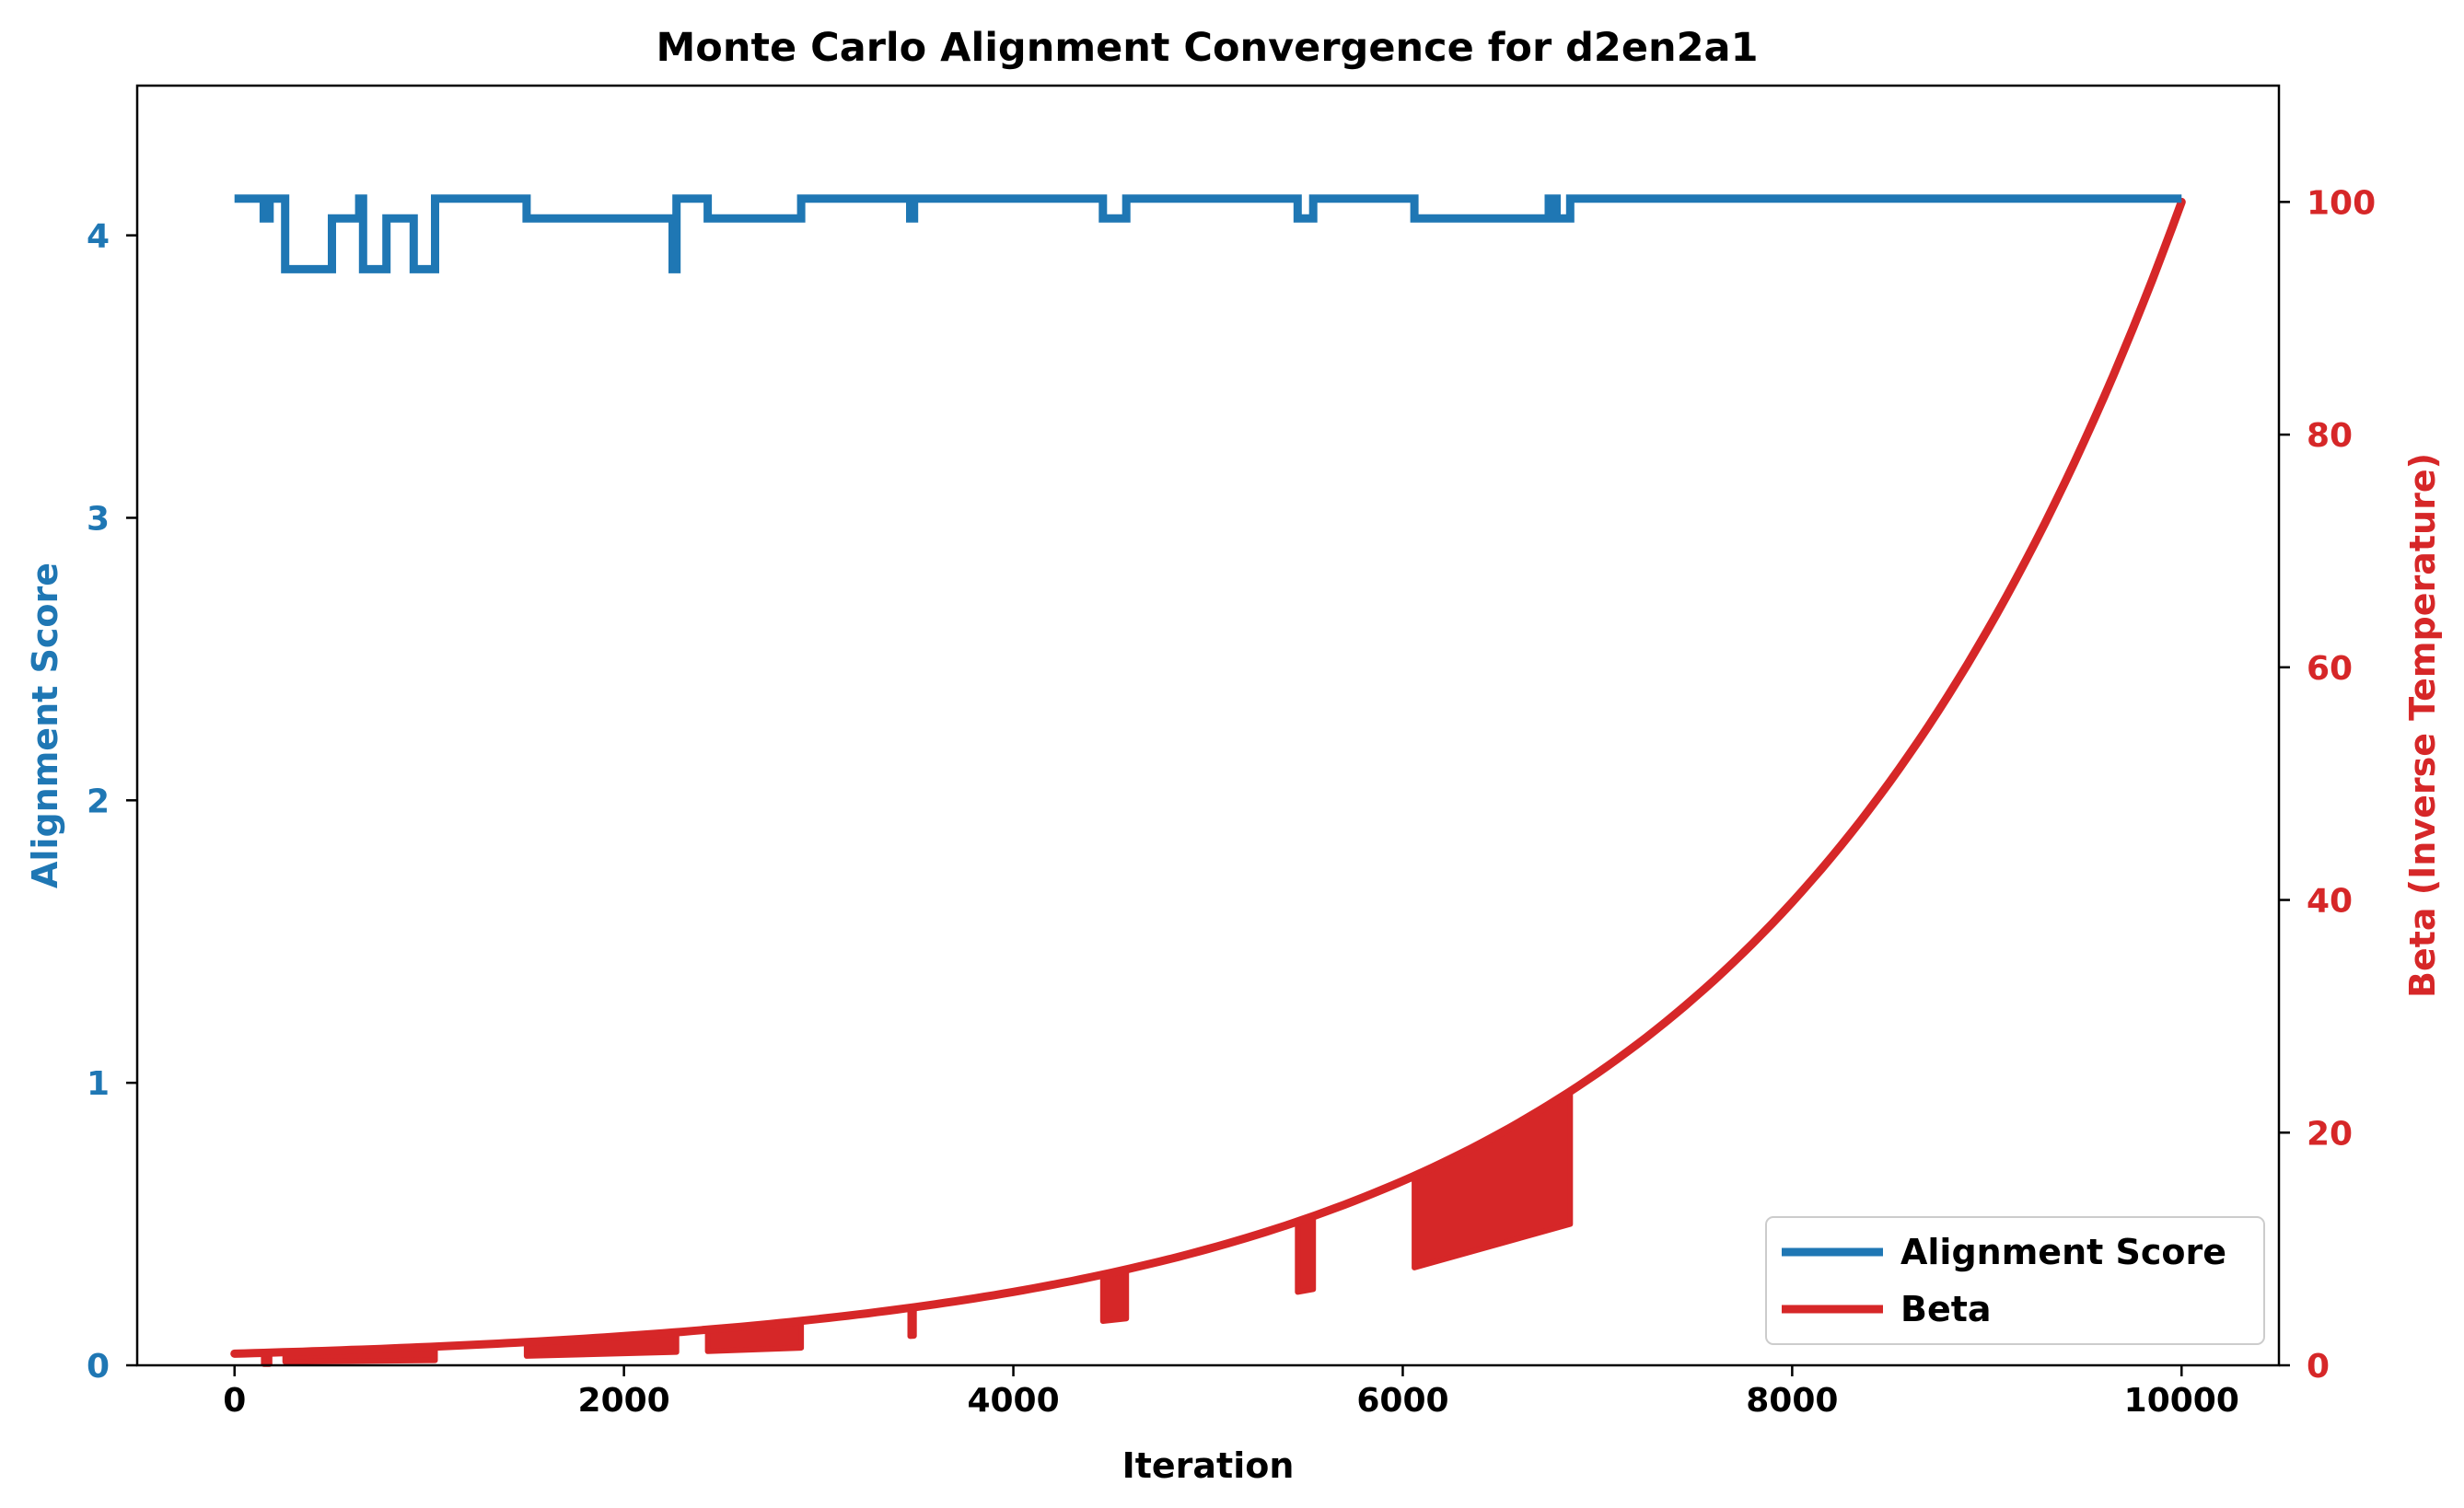  What do you see at coordinates (1208, 233) in the screenshot?
I see `series-line-alignment-score` at bounding box center [1208, 233].